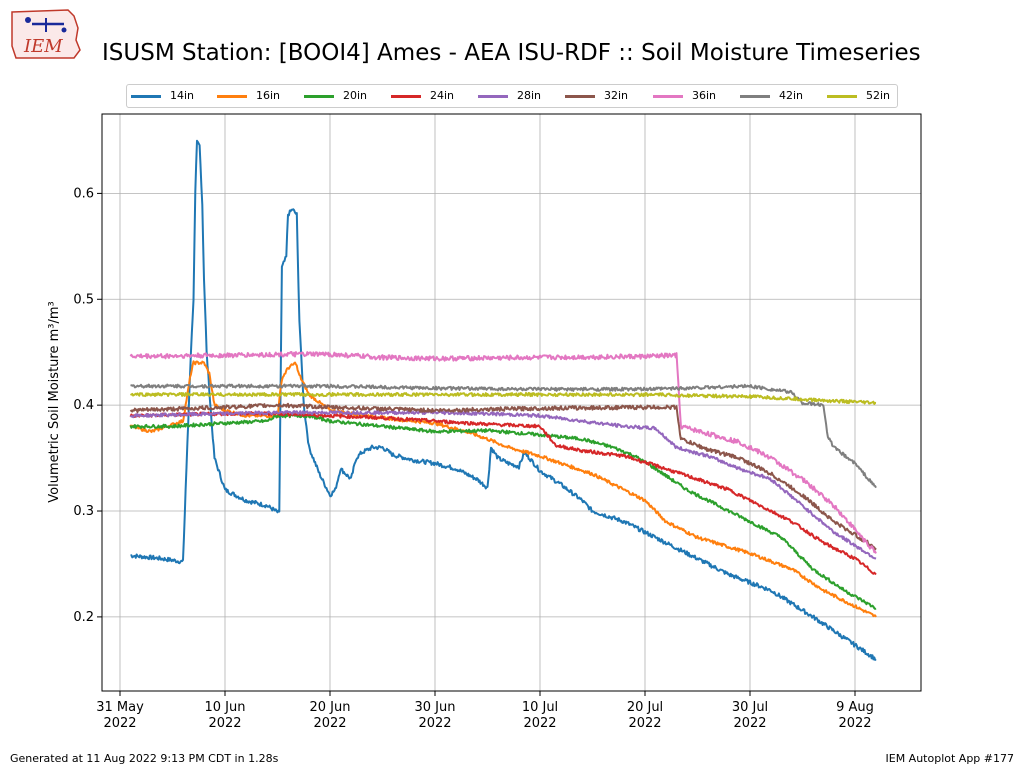 The image size is (1024, 768). What do you see at coordinates (162, 95) in the screenshot?
I see `legend-item-14in: 14in` at bounding box center [162, 95].